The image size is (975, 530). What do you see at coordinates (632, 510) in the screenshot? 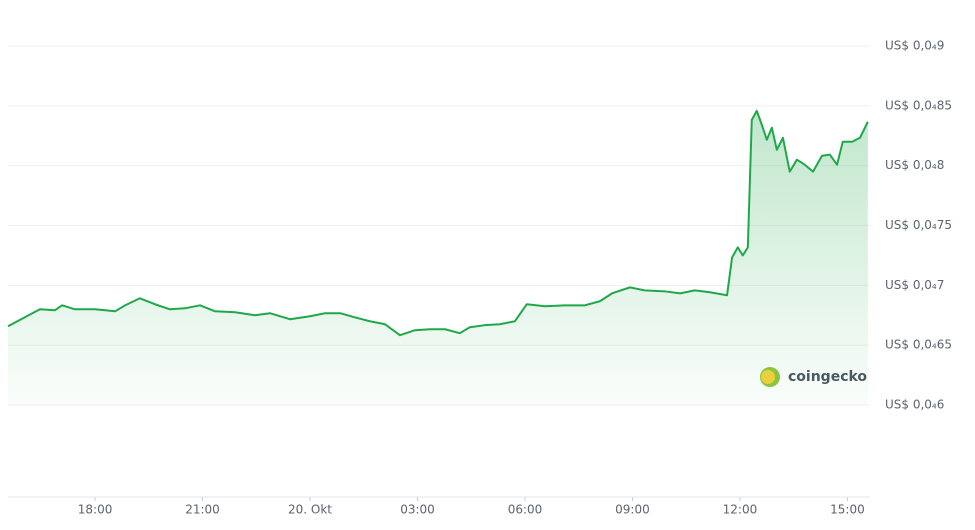
I see `x-tick-label: 09:00` at bounding box center [632, 510].